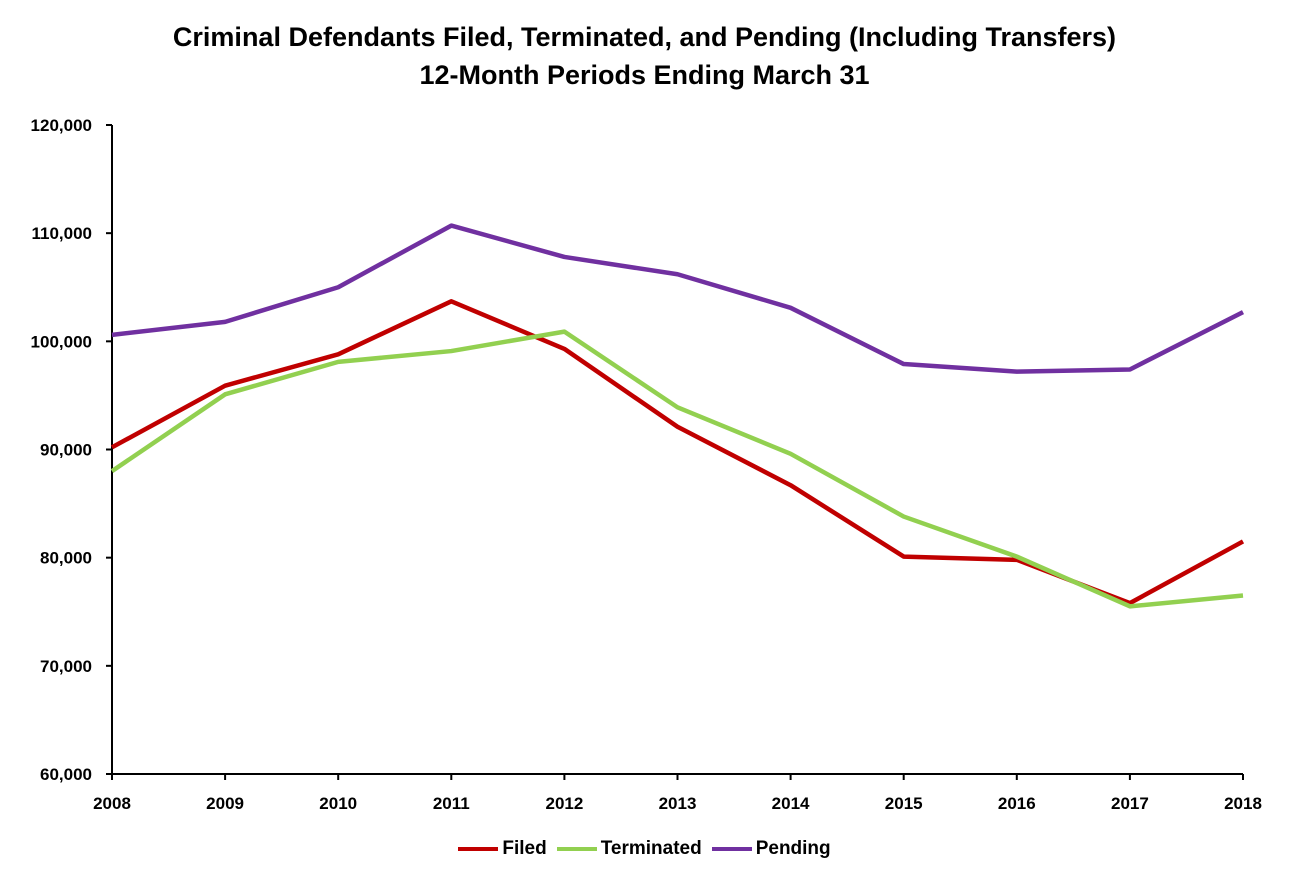 This screenshot has width=1289, height=881. I want to click on legend-item-terminated: Terminated, so click(629, 849).